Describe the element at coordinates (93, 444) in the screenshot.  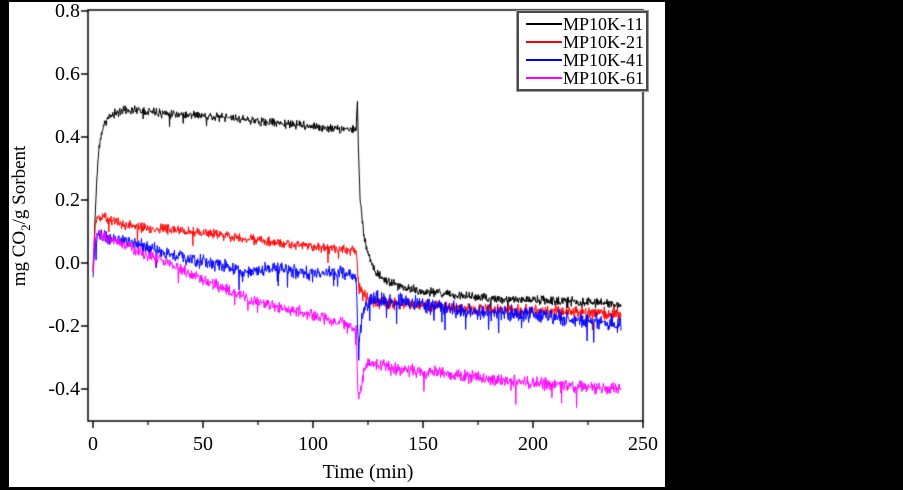
I see `x-tick-label: 0` at that location.